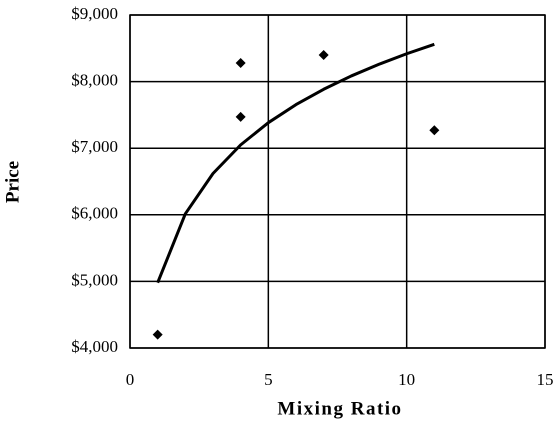 The width and height of the screenshot is (559, 424). What do you see at coordinates (94, 80) in the screenshot?
I see `y-tick-label: $8,000` at bounding box center [94, 80].